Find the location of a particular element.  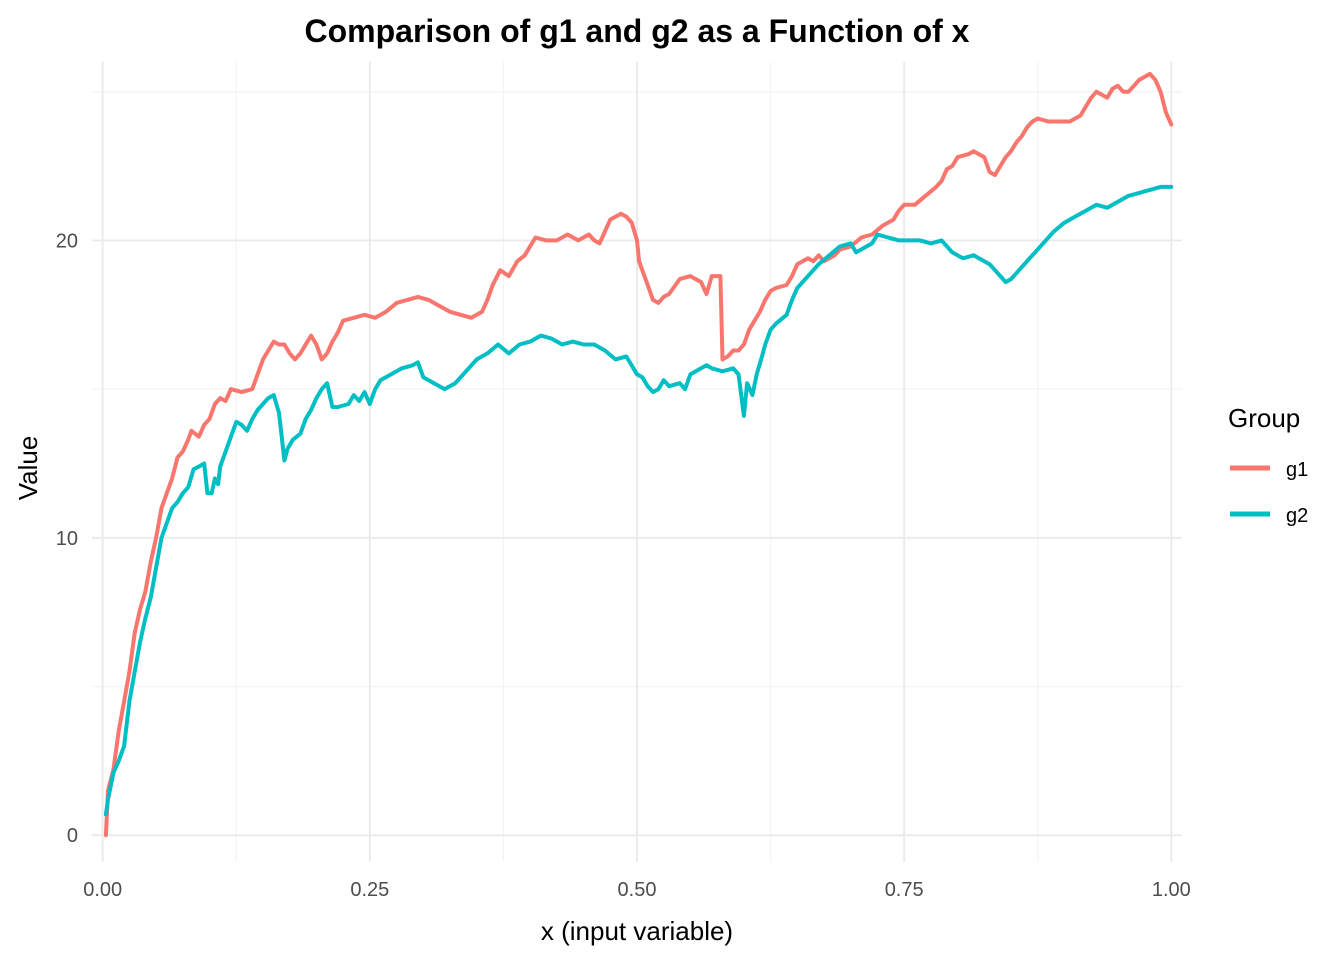

legend-label-g2: g2 is located at coordinates (1297, 516).